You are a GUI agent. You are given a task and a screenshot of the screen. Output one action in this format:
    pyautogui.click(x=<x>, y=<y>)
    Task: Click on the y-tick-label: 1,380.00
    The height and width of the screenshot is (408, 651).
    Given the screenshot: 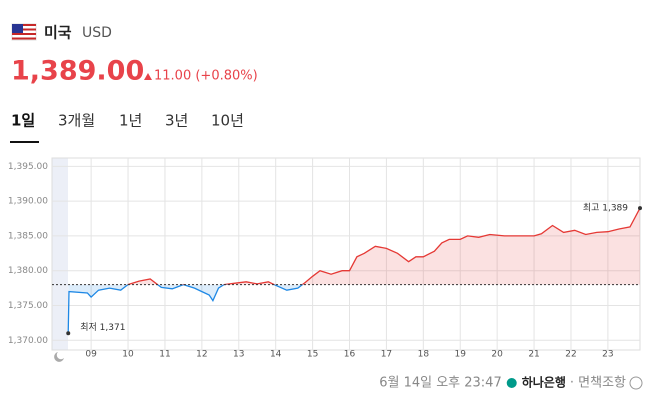 What is the action you would take?
    pyautogui.click(x=28, y=271)
    